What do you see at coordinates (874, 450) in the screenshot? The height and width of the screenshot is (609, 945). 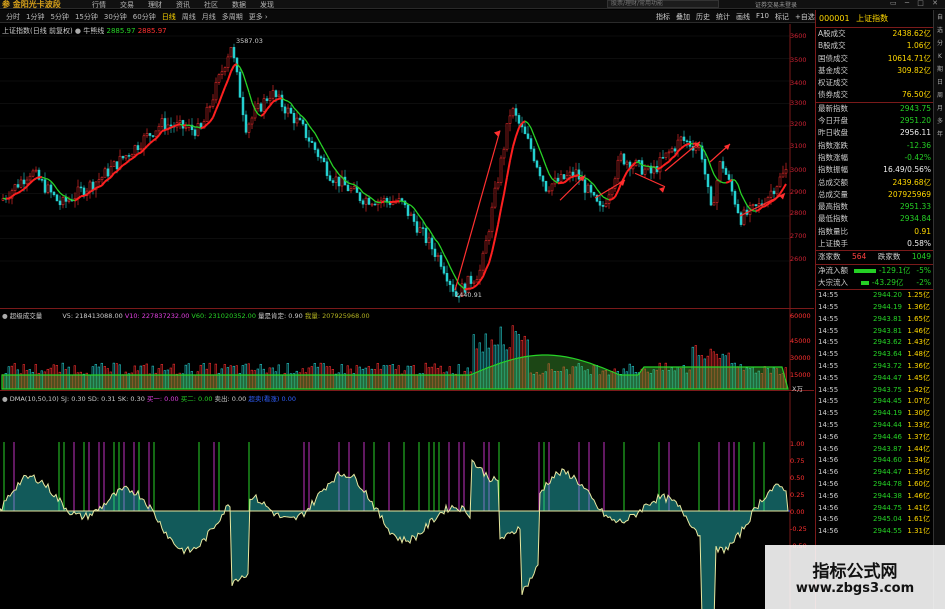 I see `tick-row: 14:56 2943.87 1.44亿` at bounding box center [874, 450].